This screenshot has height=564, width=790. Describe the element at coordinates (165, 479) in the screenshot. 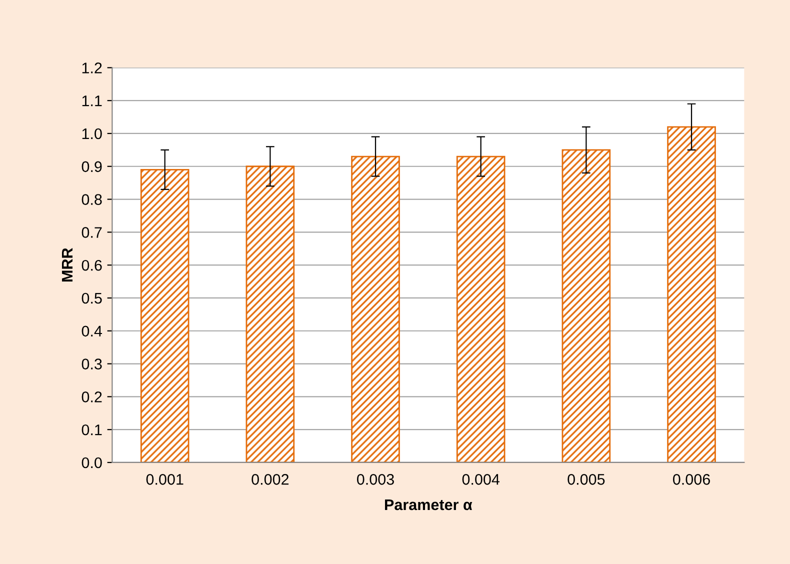

I see `x-tick-label: 0.001` at that location.